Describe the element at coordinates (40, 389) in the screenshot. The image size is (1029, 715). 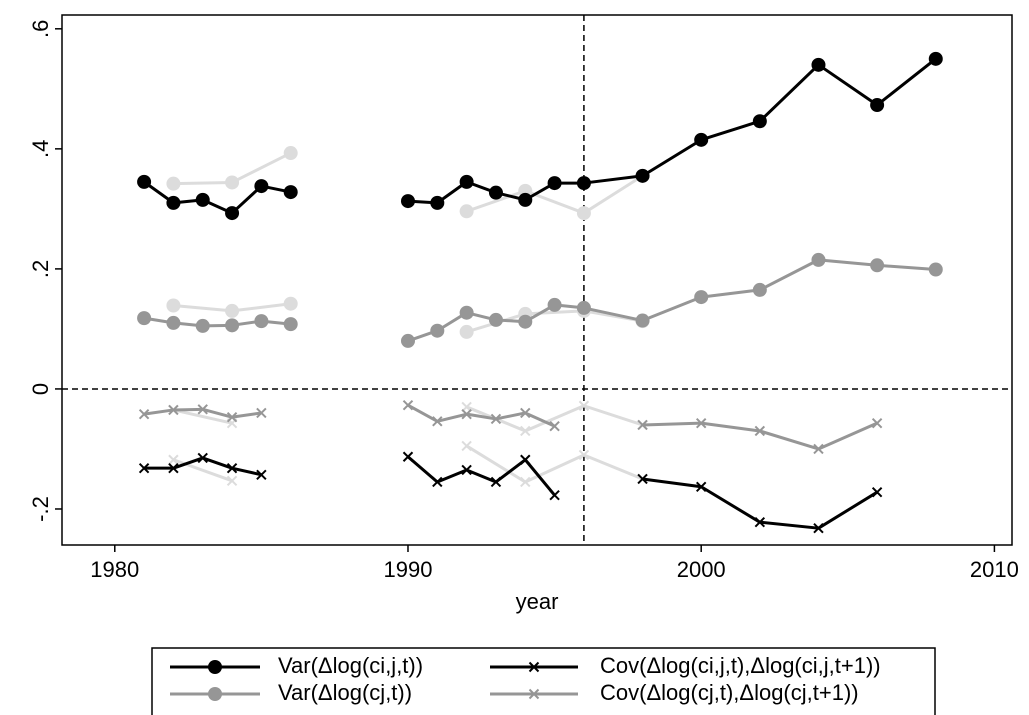
I see `y-tick-label: 0` at that location.